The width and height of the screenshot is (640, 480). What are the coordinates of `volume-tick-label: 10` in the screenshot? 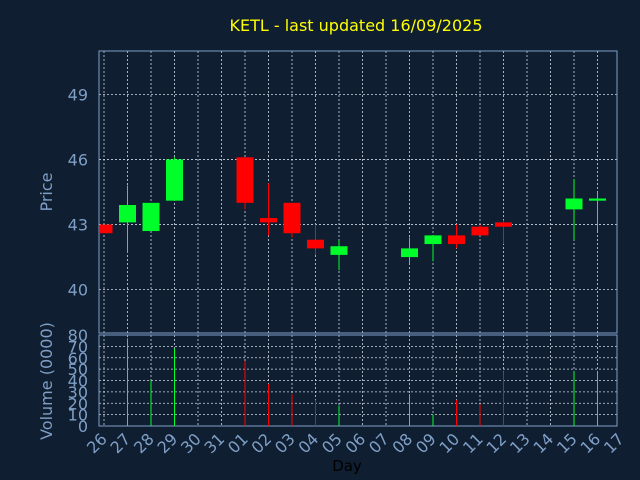 It's located at (78, 415).